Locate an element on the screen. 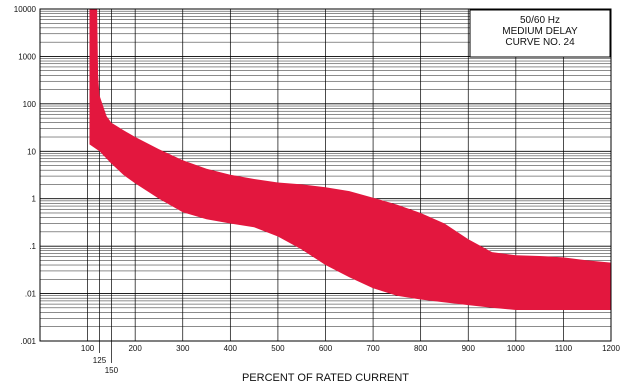 The width and height of the screenshot is (625, 388). y-tick-label: 100 is located at coordinates (30, 104).